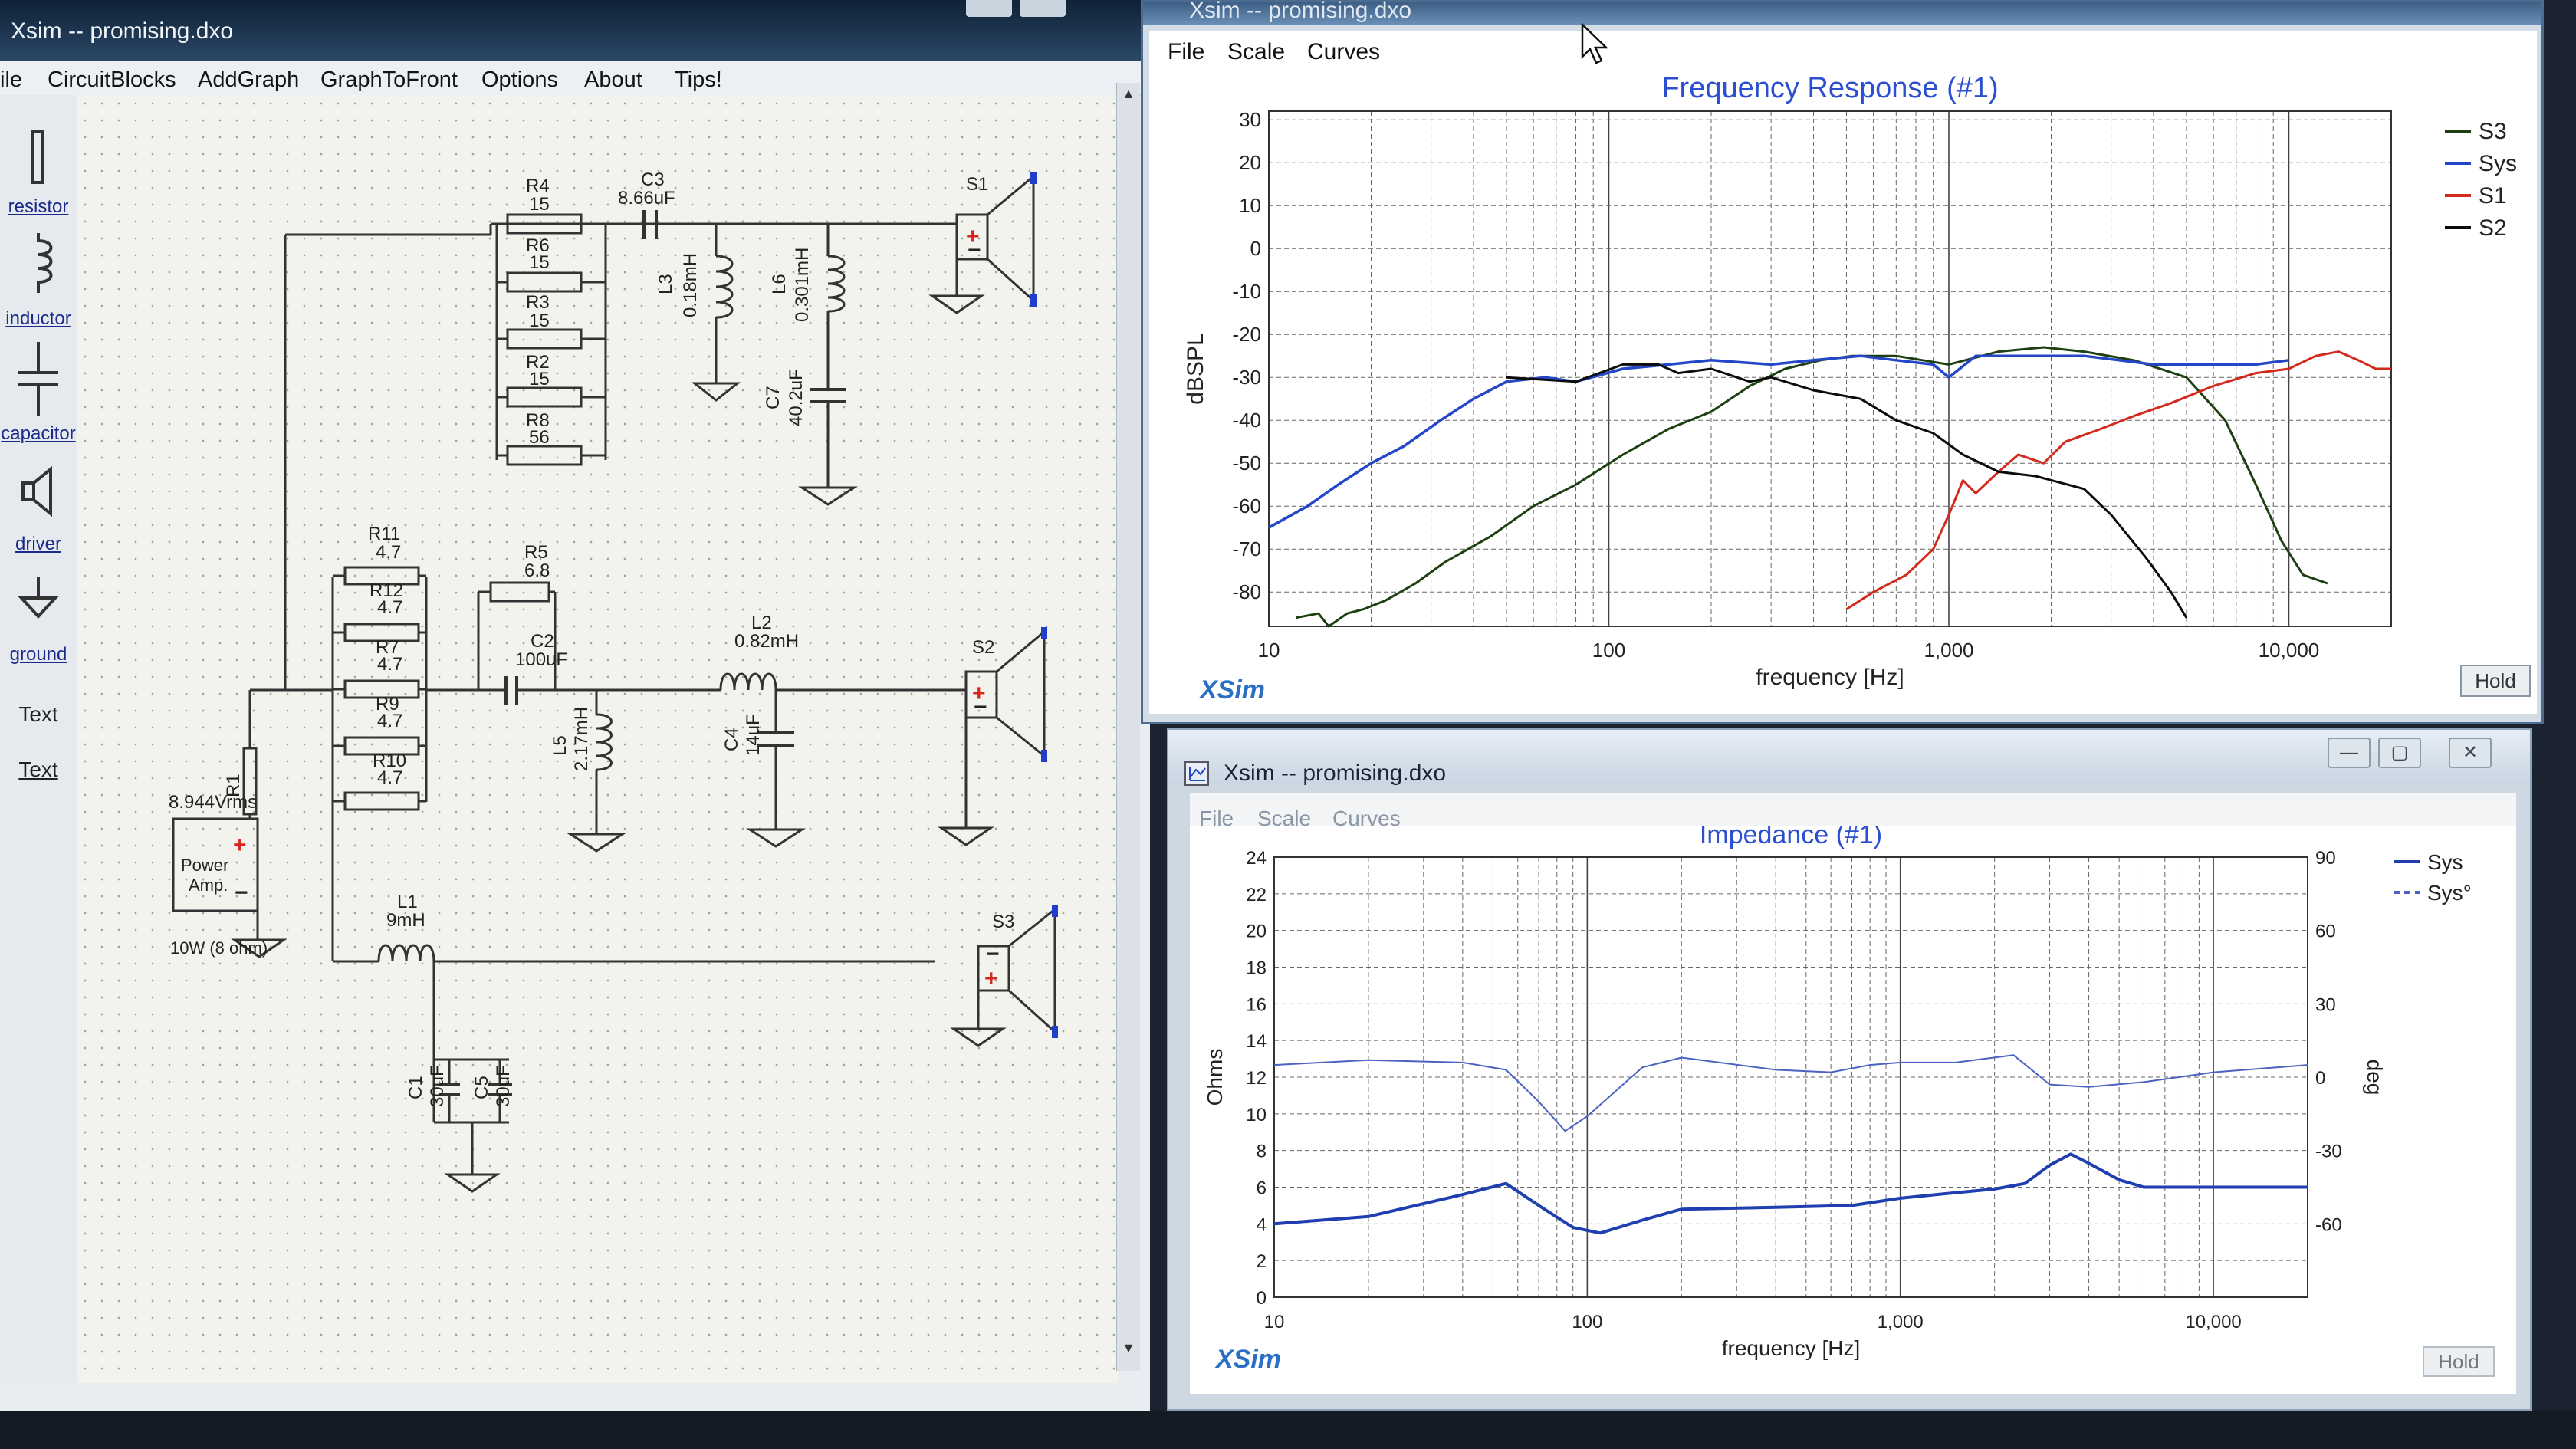 This screenshot has width=2576, height=1449. I want to click on close-icon: ✕, so click(2470, 753).